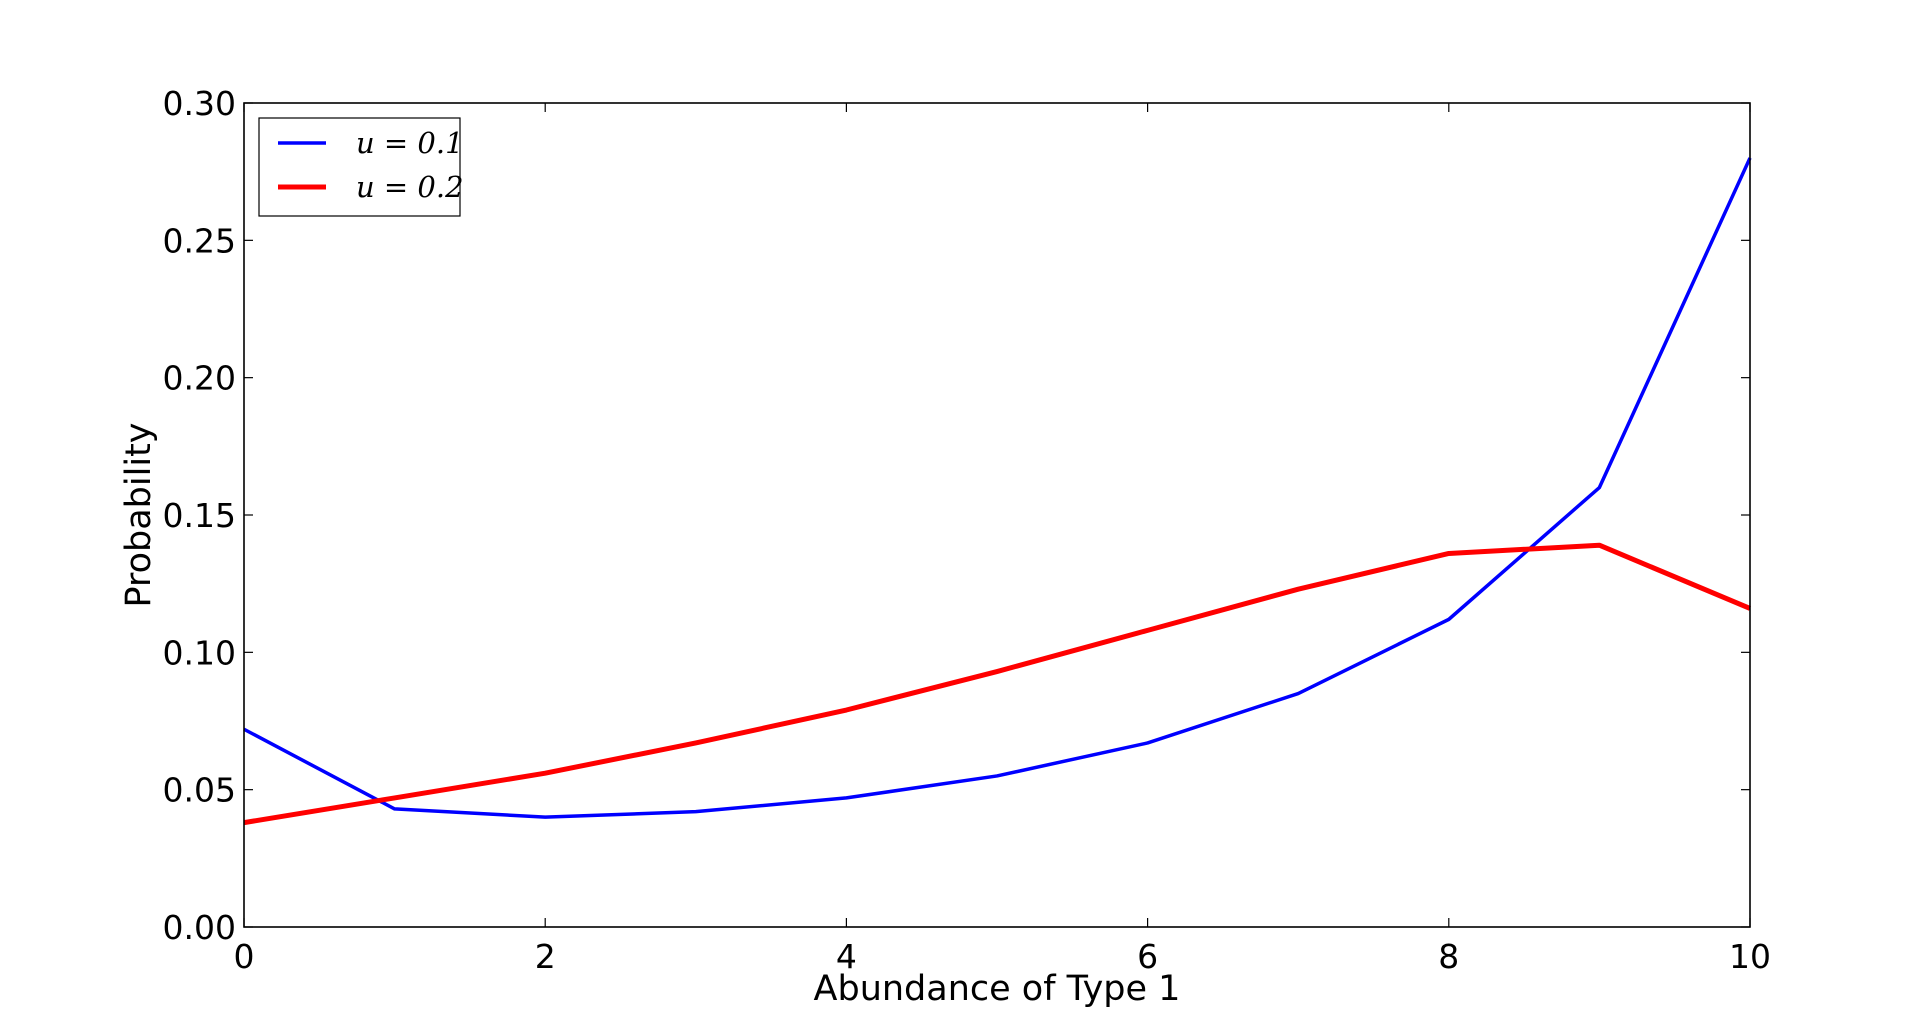 The height and width of the screenshot is (1017, 1918). What do you see at coordinates (199, 927) in the screenshot?
I see `y-tick-label: 0.00` at bounding box center [199, 927].